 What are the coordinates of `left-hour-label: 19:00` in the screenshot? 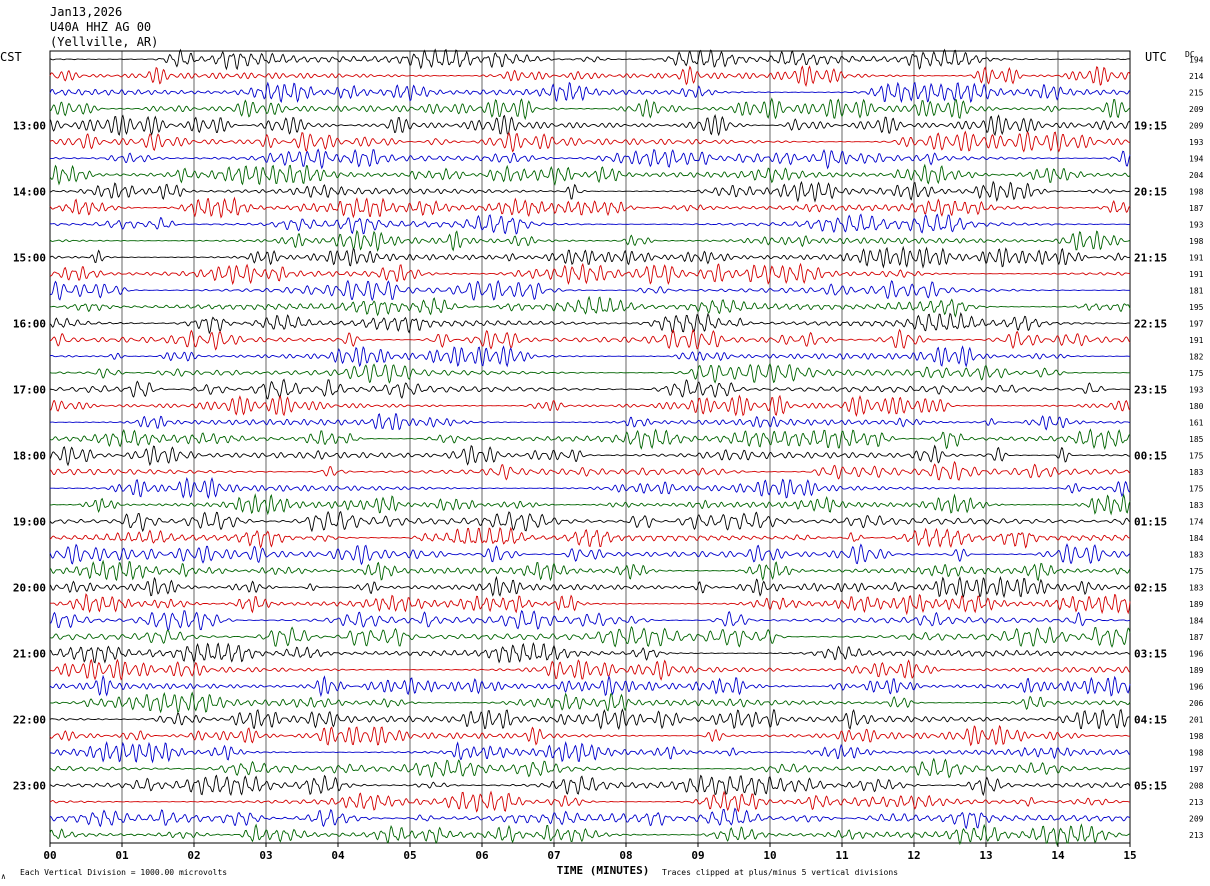 It's located at (29, 521).